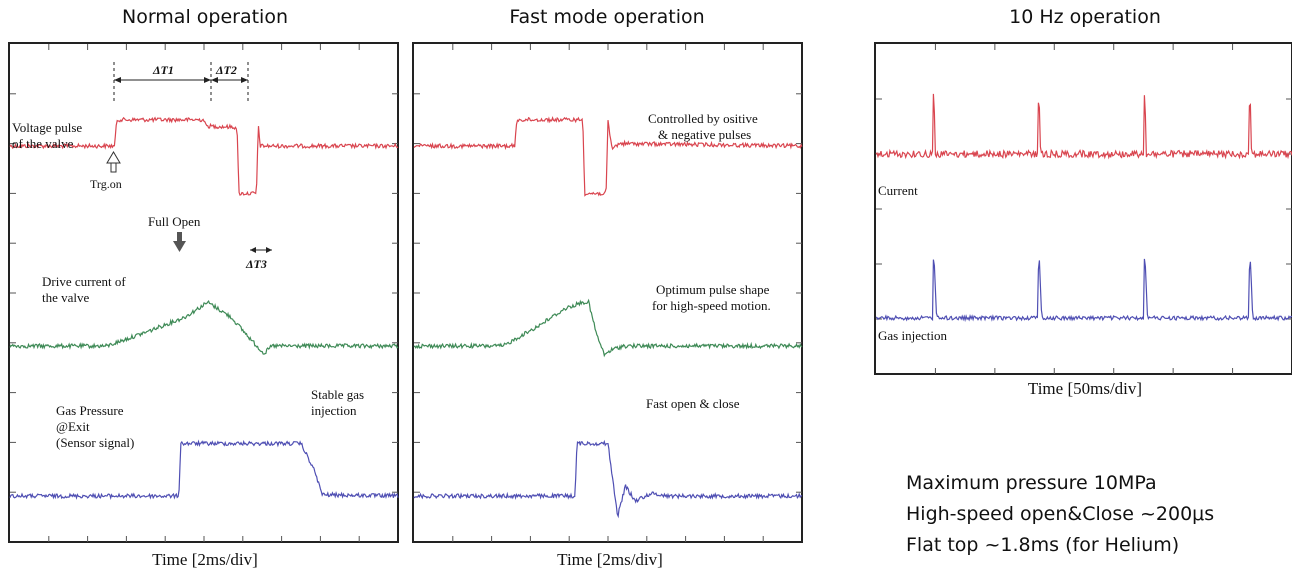 The width and height of the screenshot is (1292, 582). Describe the element at coordinates (95, 426) in the screenshot. I see `gas-pressure-label: Gas Pressure @Exit (Sensor signal)` at that location.